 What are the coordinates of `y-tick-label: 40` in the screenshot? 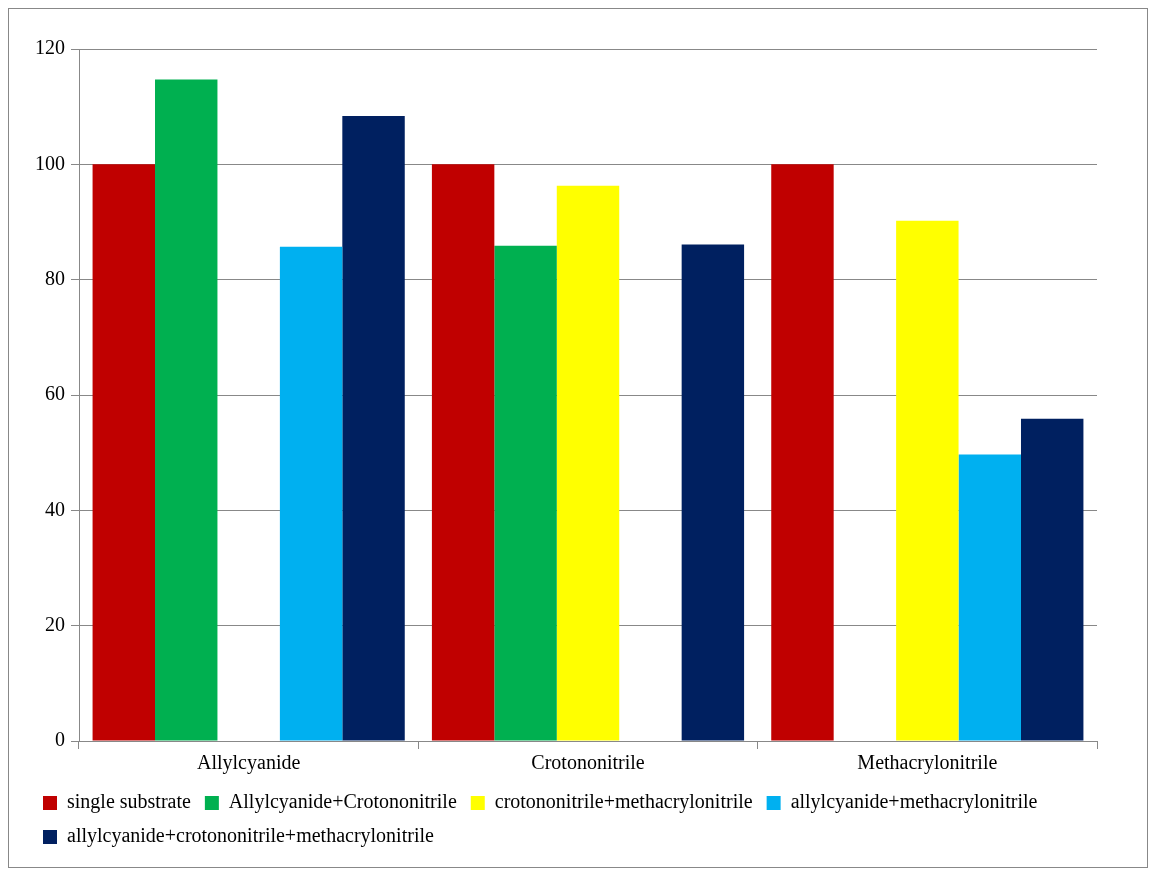 It's located at (55, 508).